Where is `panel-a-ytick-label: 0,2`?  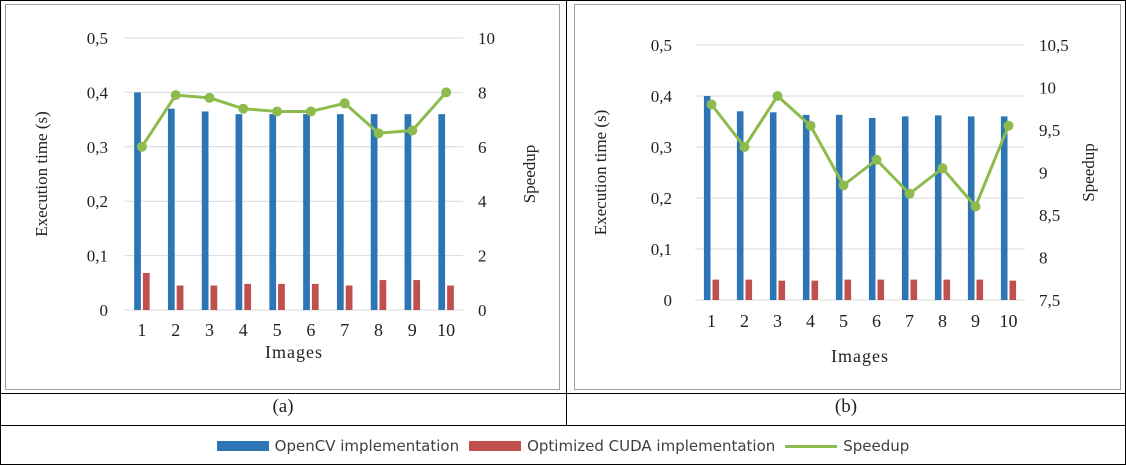
panel-a-ytick-label: 0,2 is located at coordinates (97, 201).